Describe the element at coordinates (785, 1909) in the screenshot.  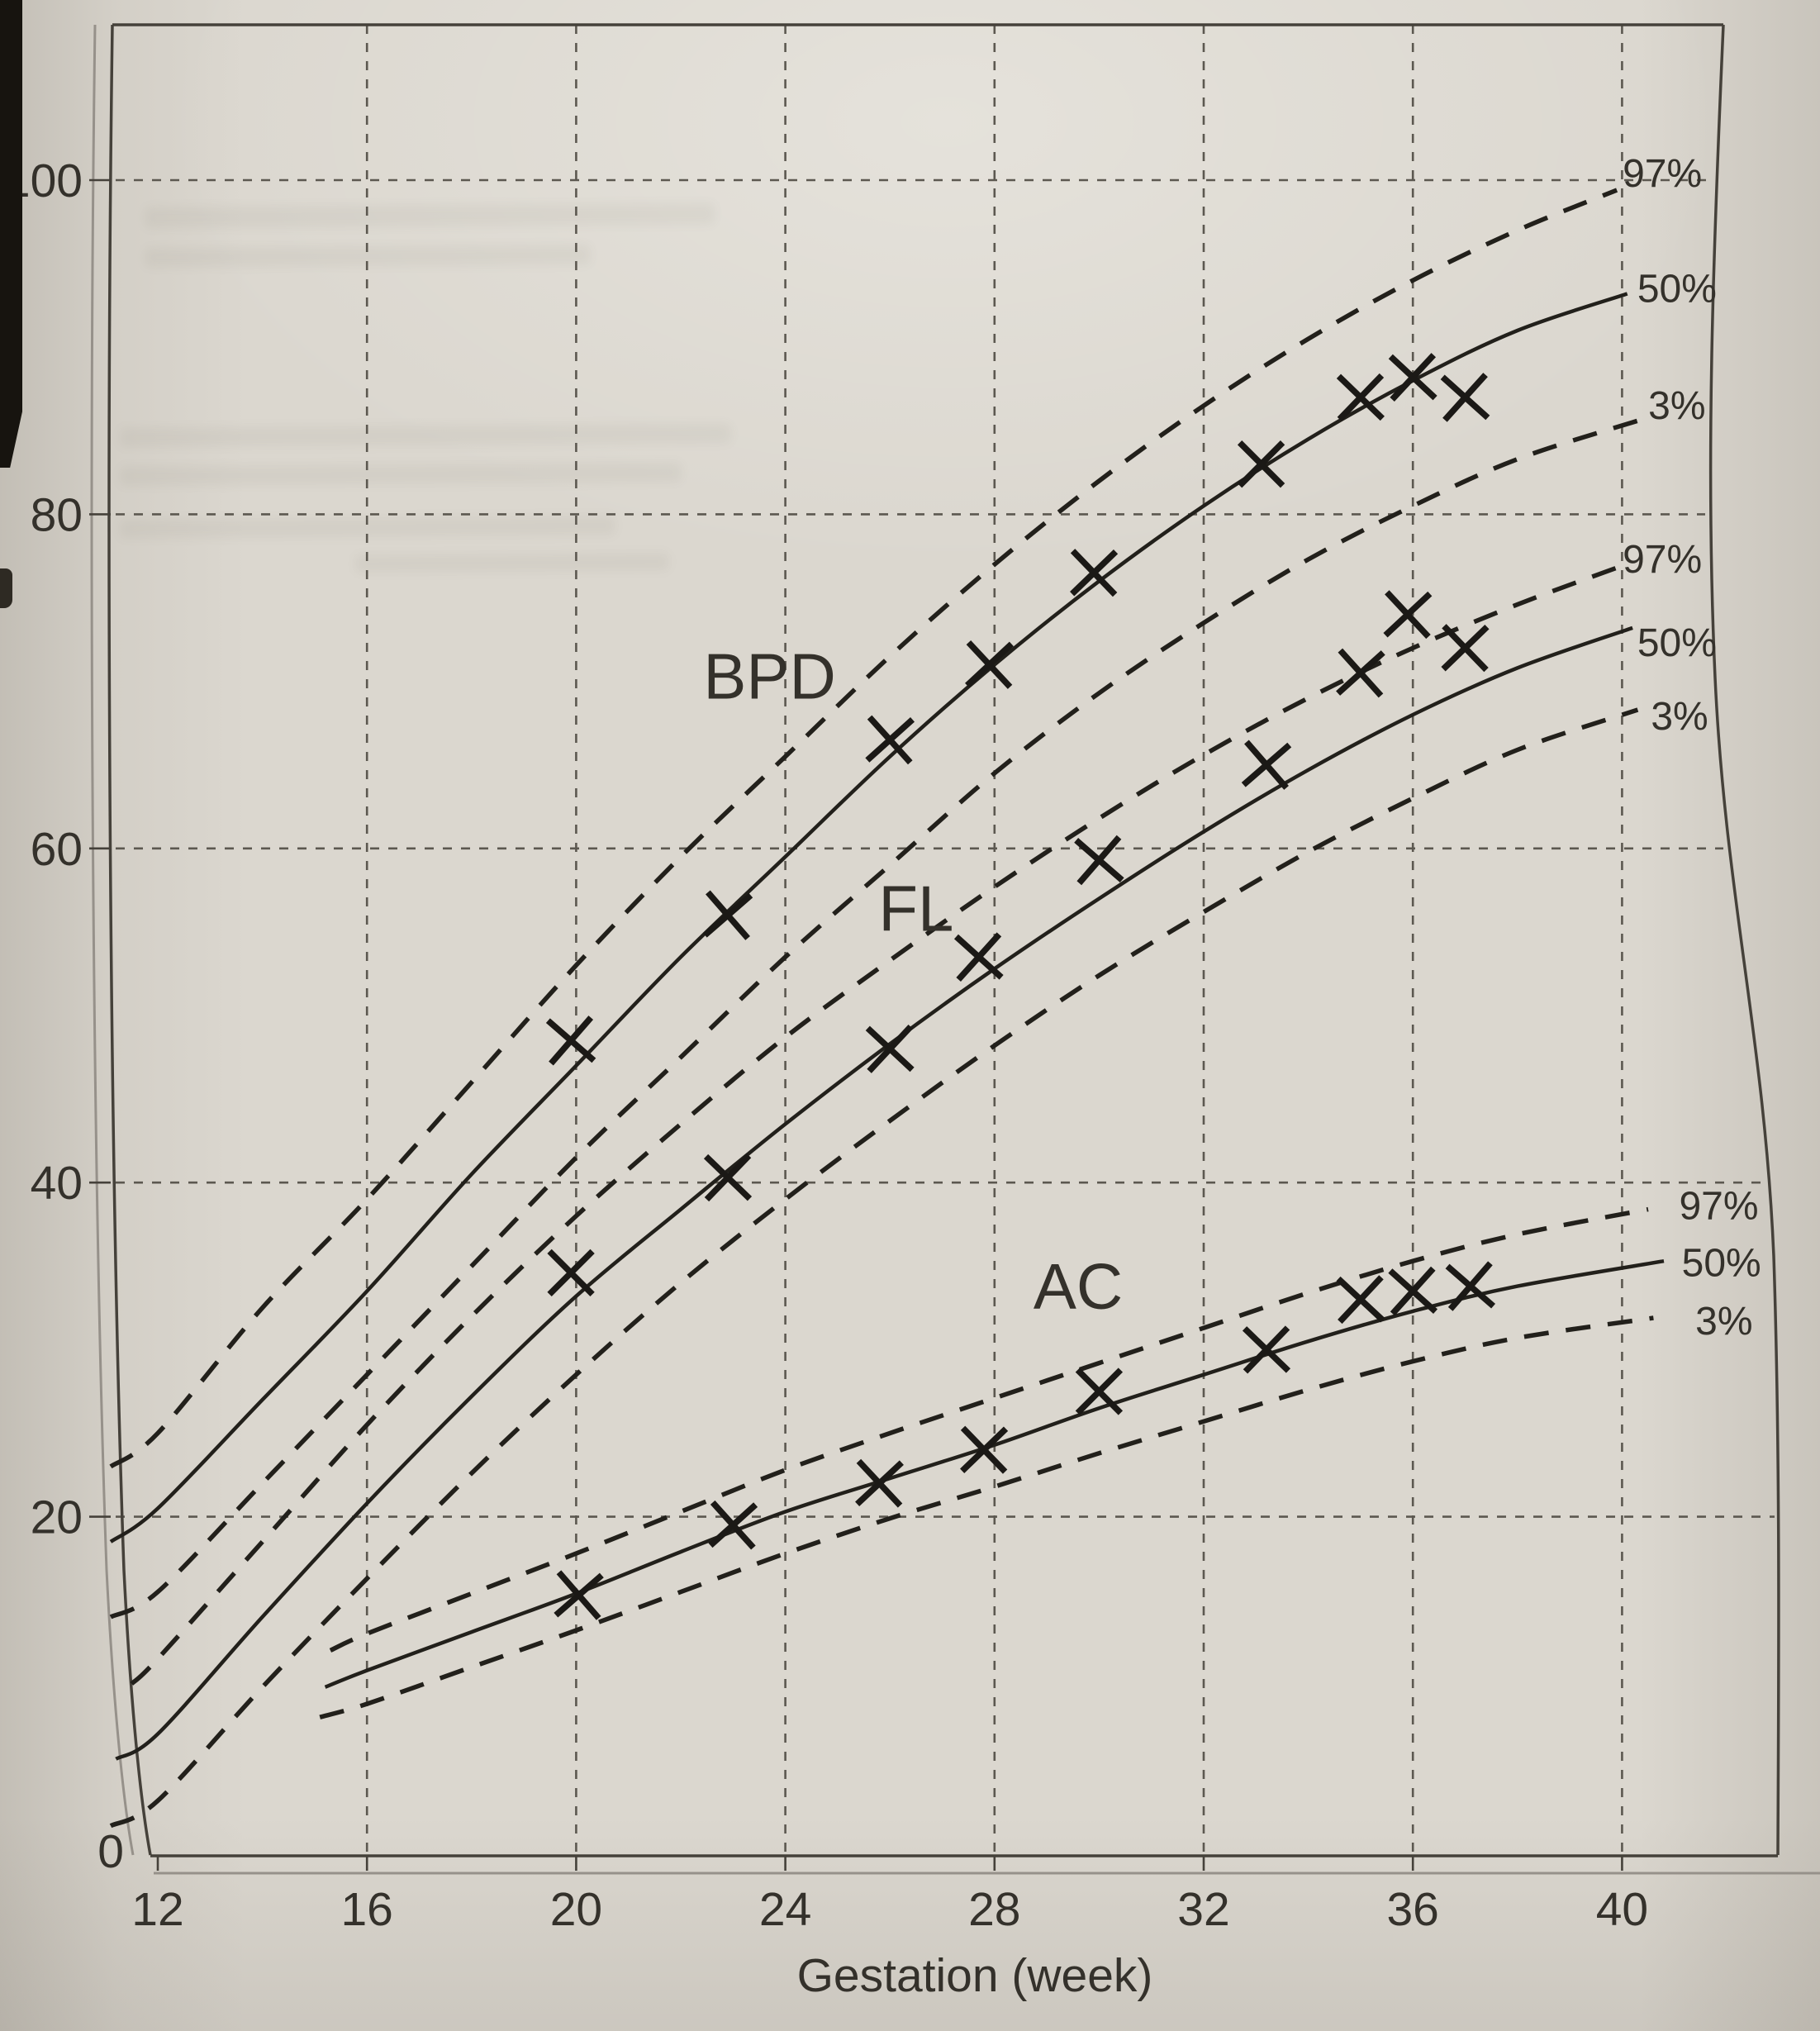
I see `x-tick-label: 24` at that location.